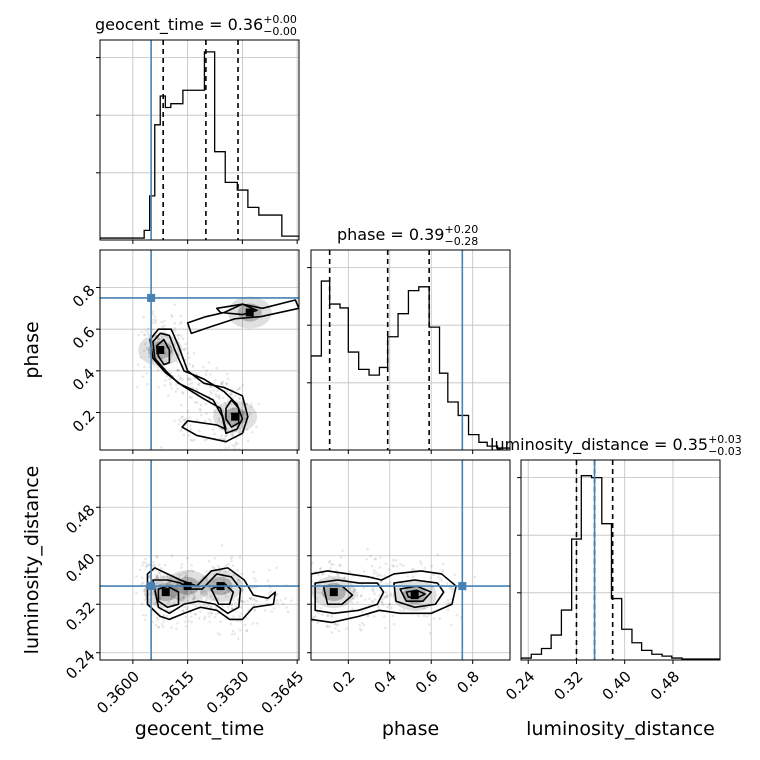 The width and height of the screenshot is (760, 760). Describe the element at coordinates (32, 560) in the screenshot. I see `y-axis-label-luminosity_distance: luminosity_distance` at that location.